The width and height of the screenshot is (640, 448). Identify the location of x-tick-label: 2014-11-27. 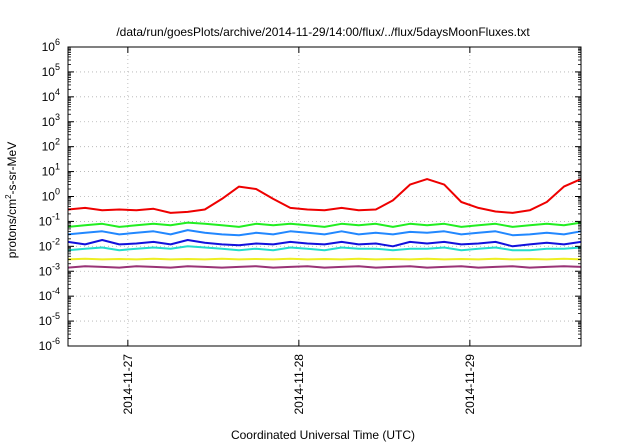
(128, 384).